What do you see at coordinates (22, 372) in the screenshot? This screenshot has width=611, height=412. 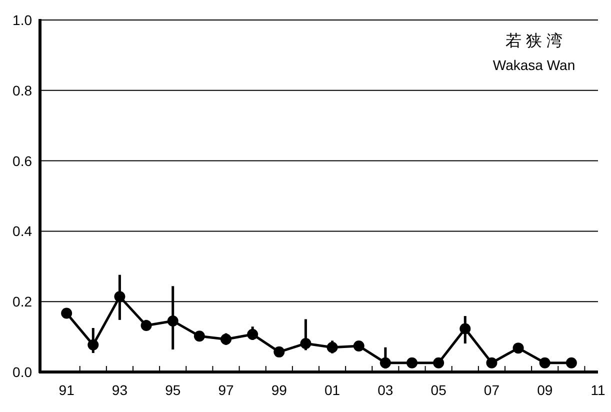 I see `y-tick-label: 0.0` at bounding box center [22, 372].